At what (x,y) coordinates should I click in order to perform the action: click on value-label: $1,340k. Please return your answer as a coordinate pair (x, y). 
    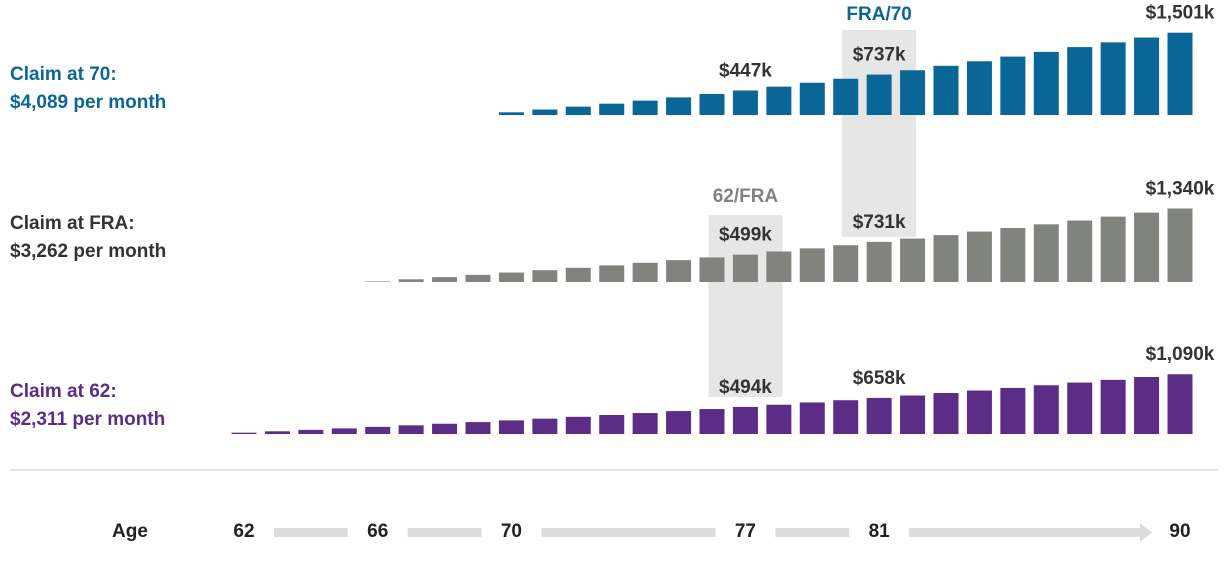
    Looking at the image, I should click on (1180, 189).